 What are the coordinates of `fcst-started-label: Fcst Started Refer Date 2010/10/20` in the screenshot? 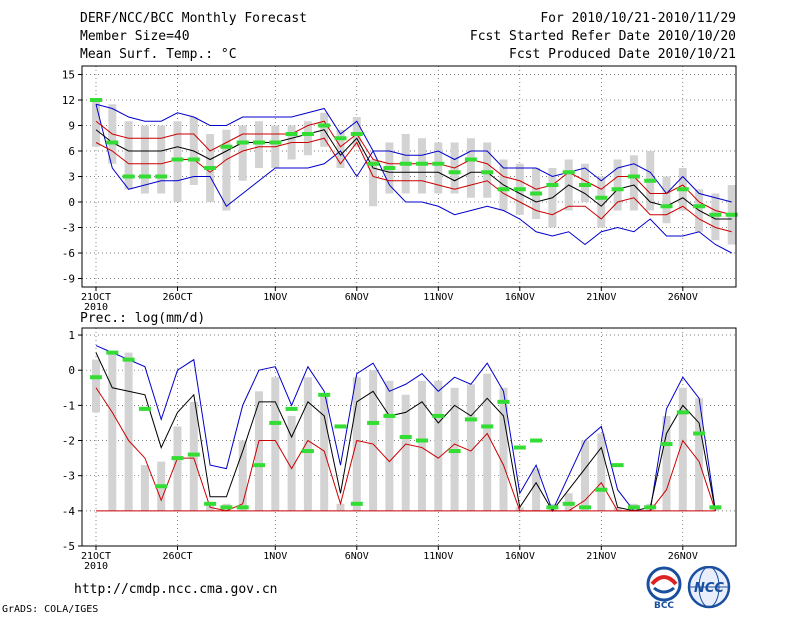 It's located at (602, 36).